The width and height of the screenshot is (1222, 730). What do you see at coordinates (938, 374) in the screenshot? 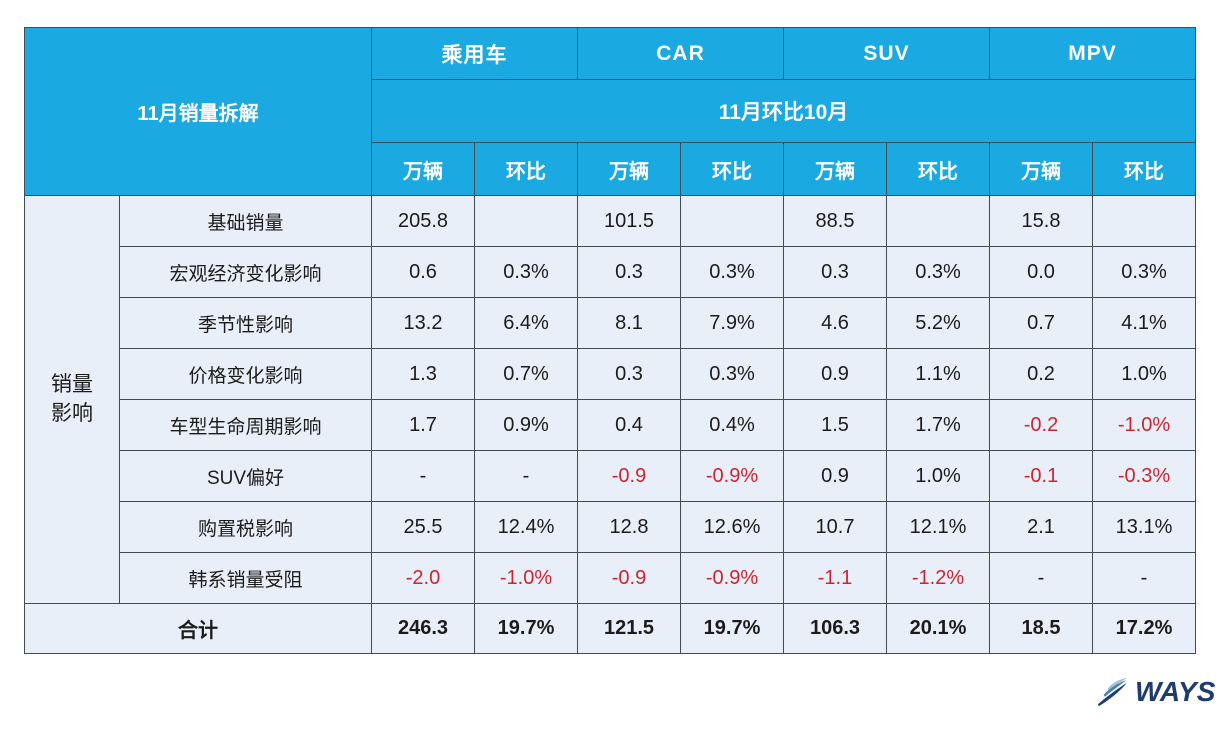
I see `data-cell: 1.1%` at bounding box center [938, 374].